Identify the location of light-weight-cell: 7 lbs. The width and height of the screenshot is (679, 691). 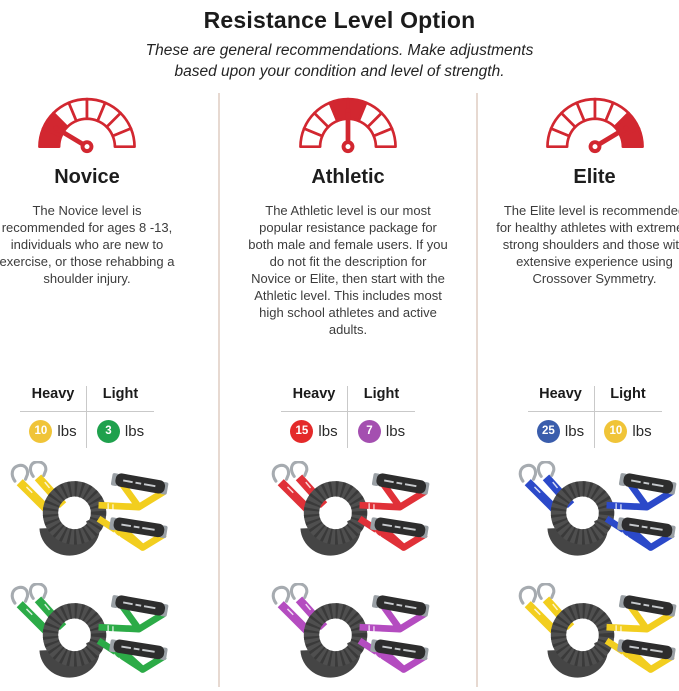
(381, 430).